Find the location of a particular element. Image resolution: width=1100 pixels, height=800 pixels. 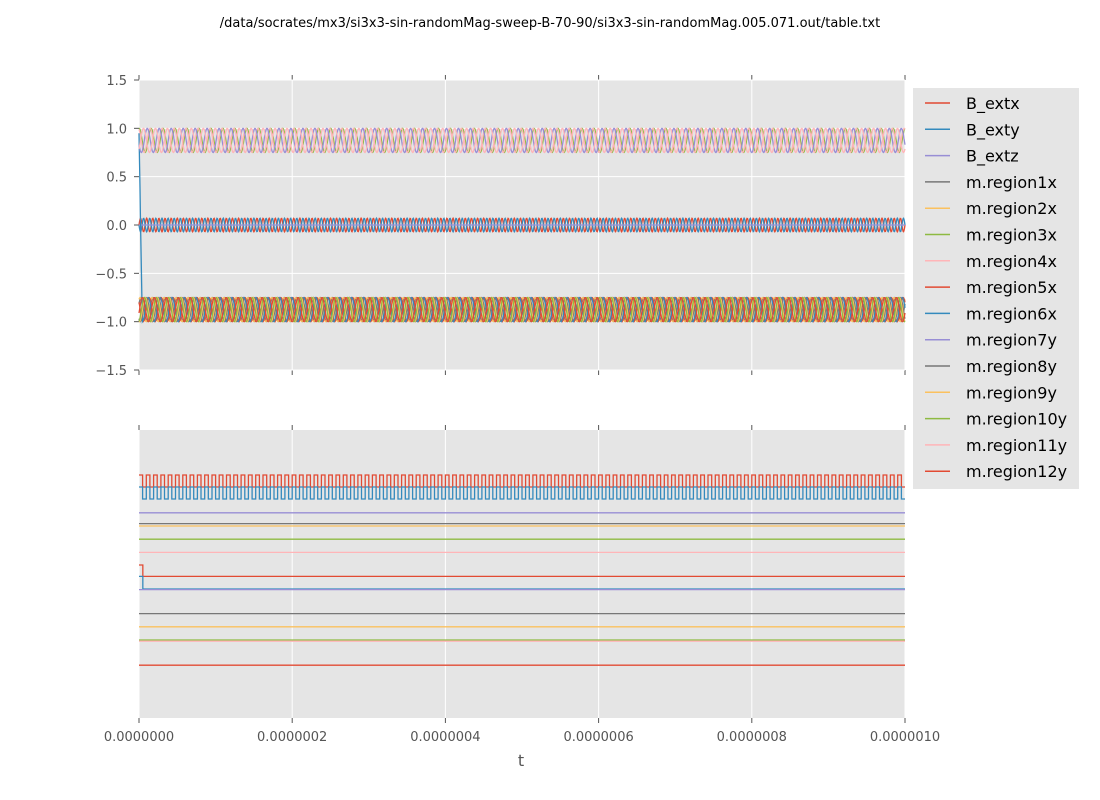

x-tick-label: 0.0000000 is located at coordinates (139, 737).